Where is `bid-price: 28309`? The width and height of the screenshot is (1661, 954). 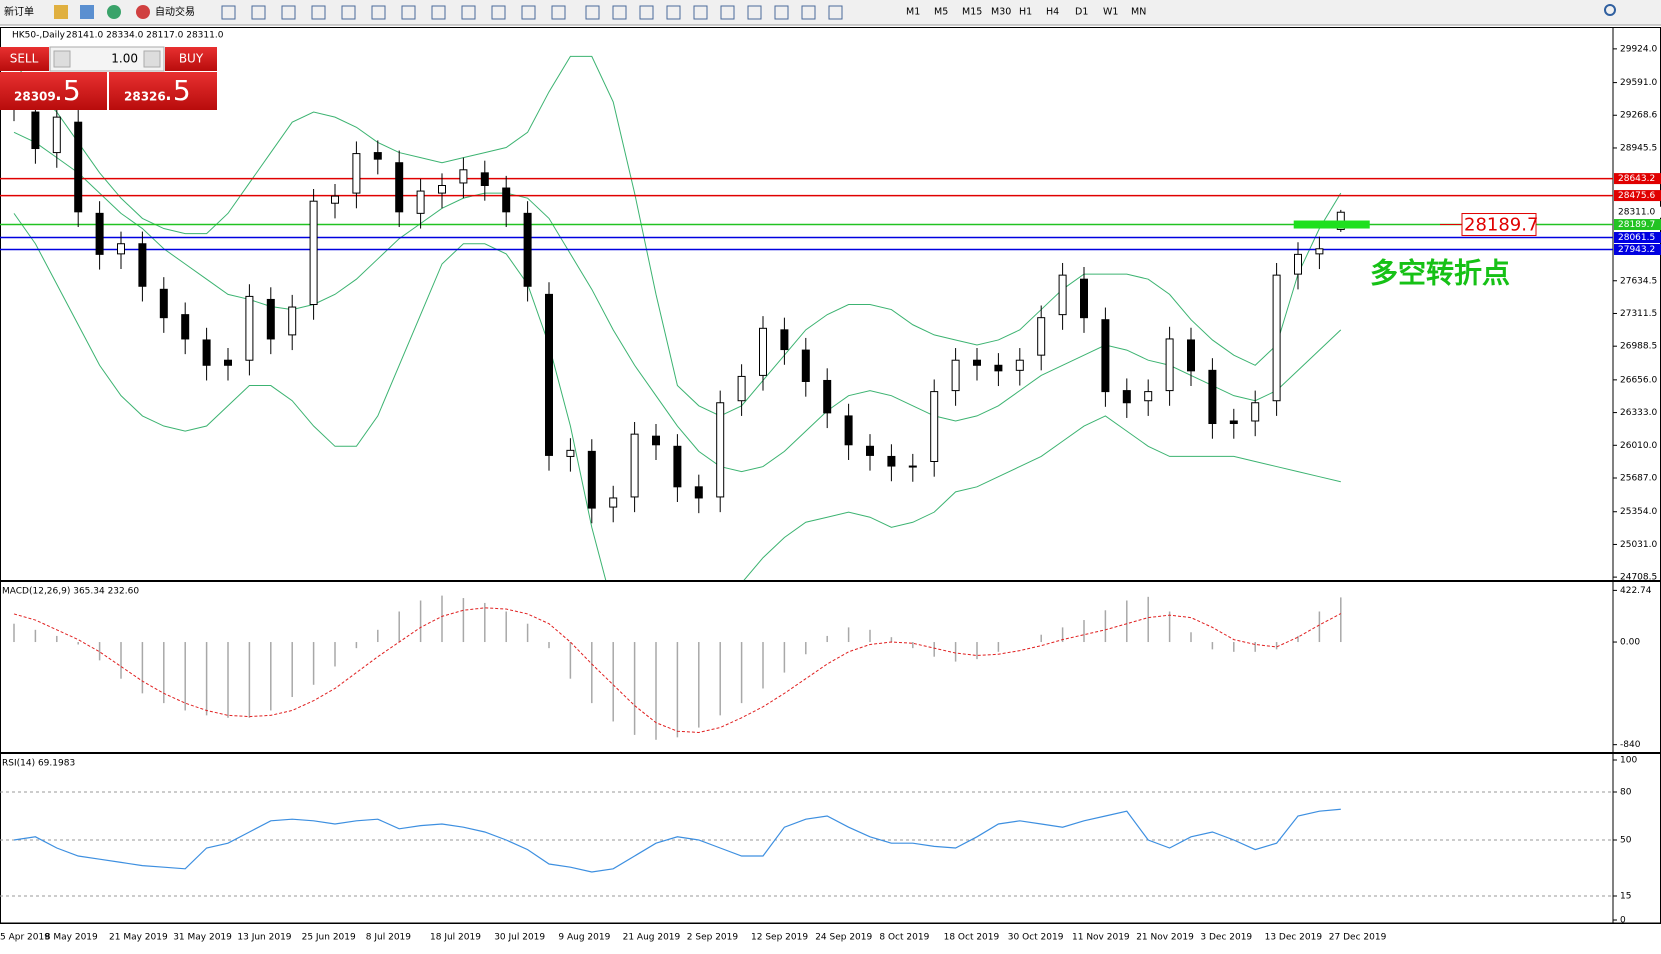 bid-price: 28309 is located at coordinates (35, 97).